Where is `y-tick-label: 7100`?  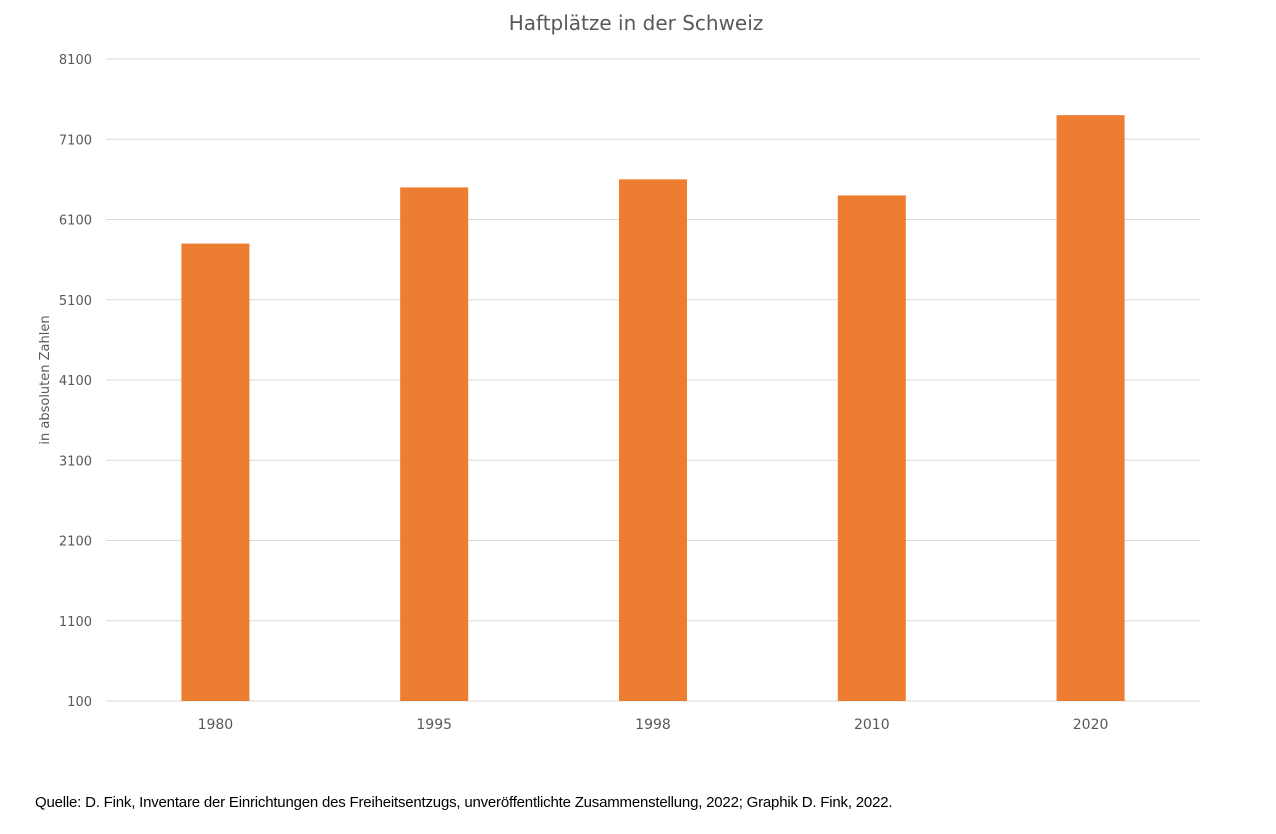
y-tick-label: 7100 is located at coordinates (75, 140).